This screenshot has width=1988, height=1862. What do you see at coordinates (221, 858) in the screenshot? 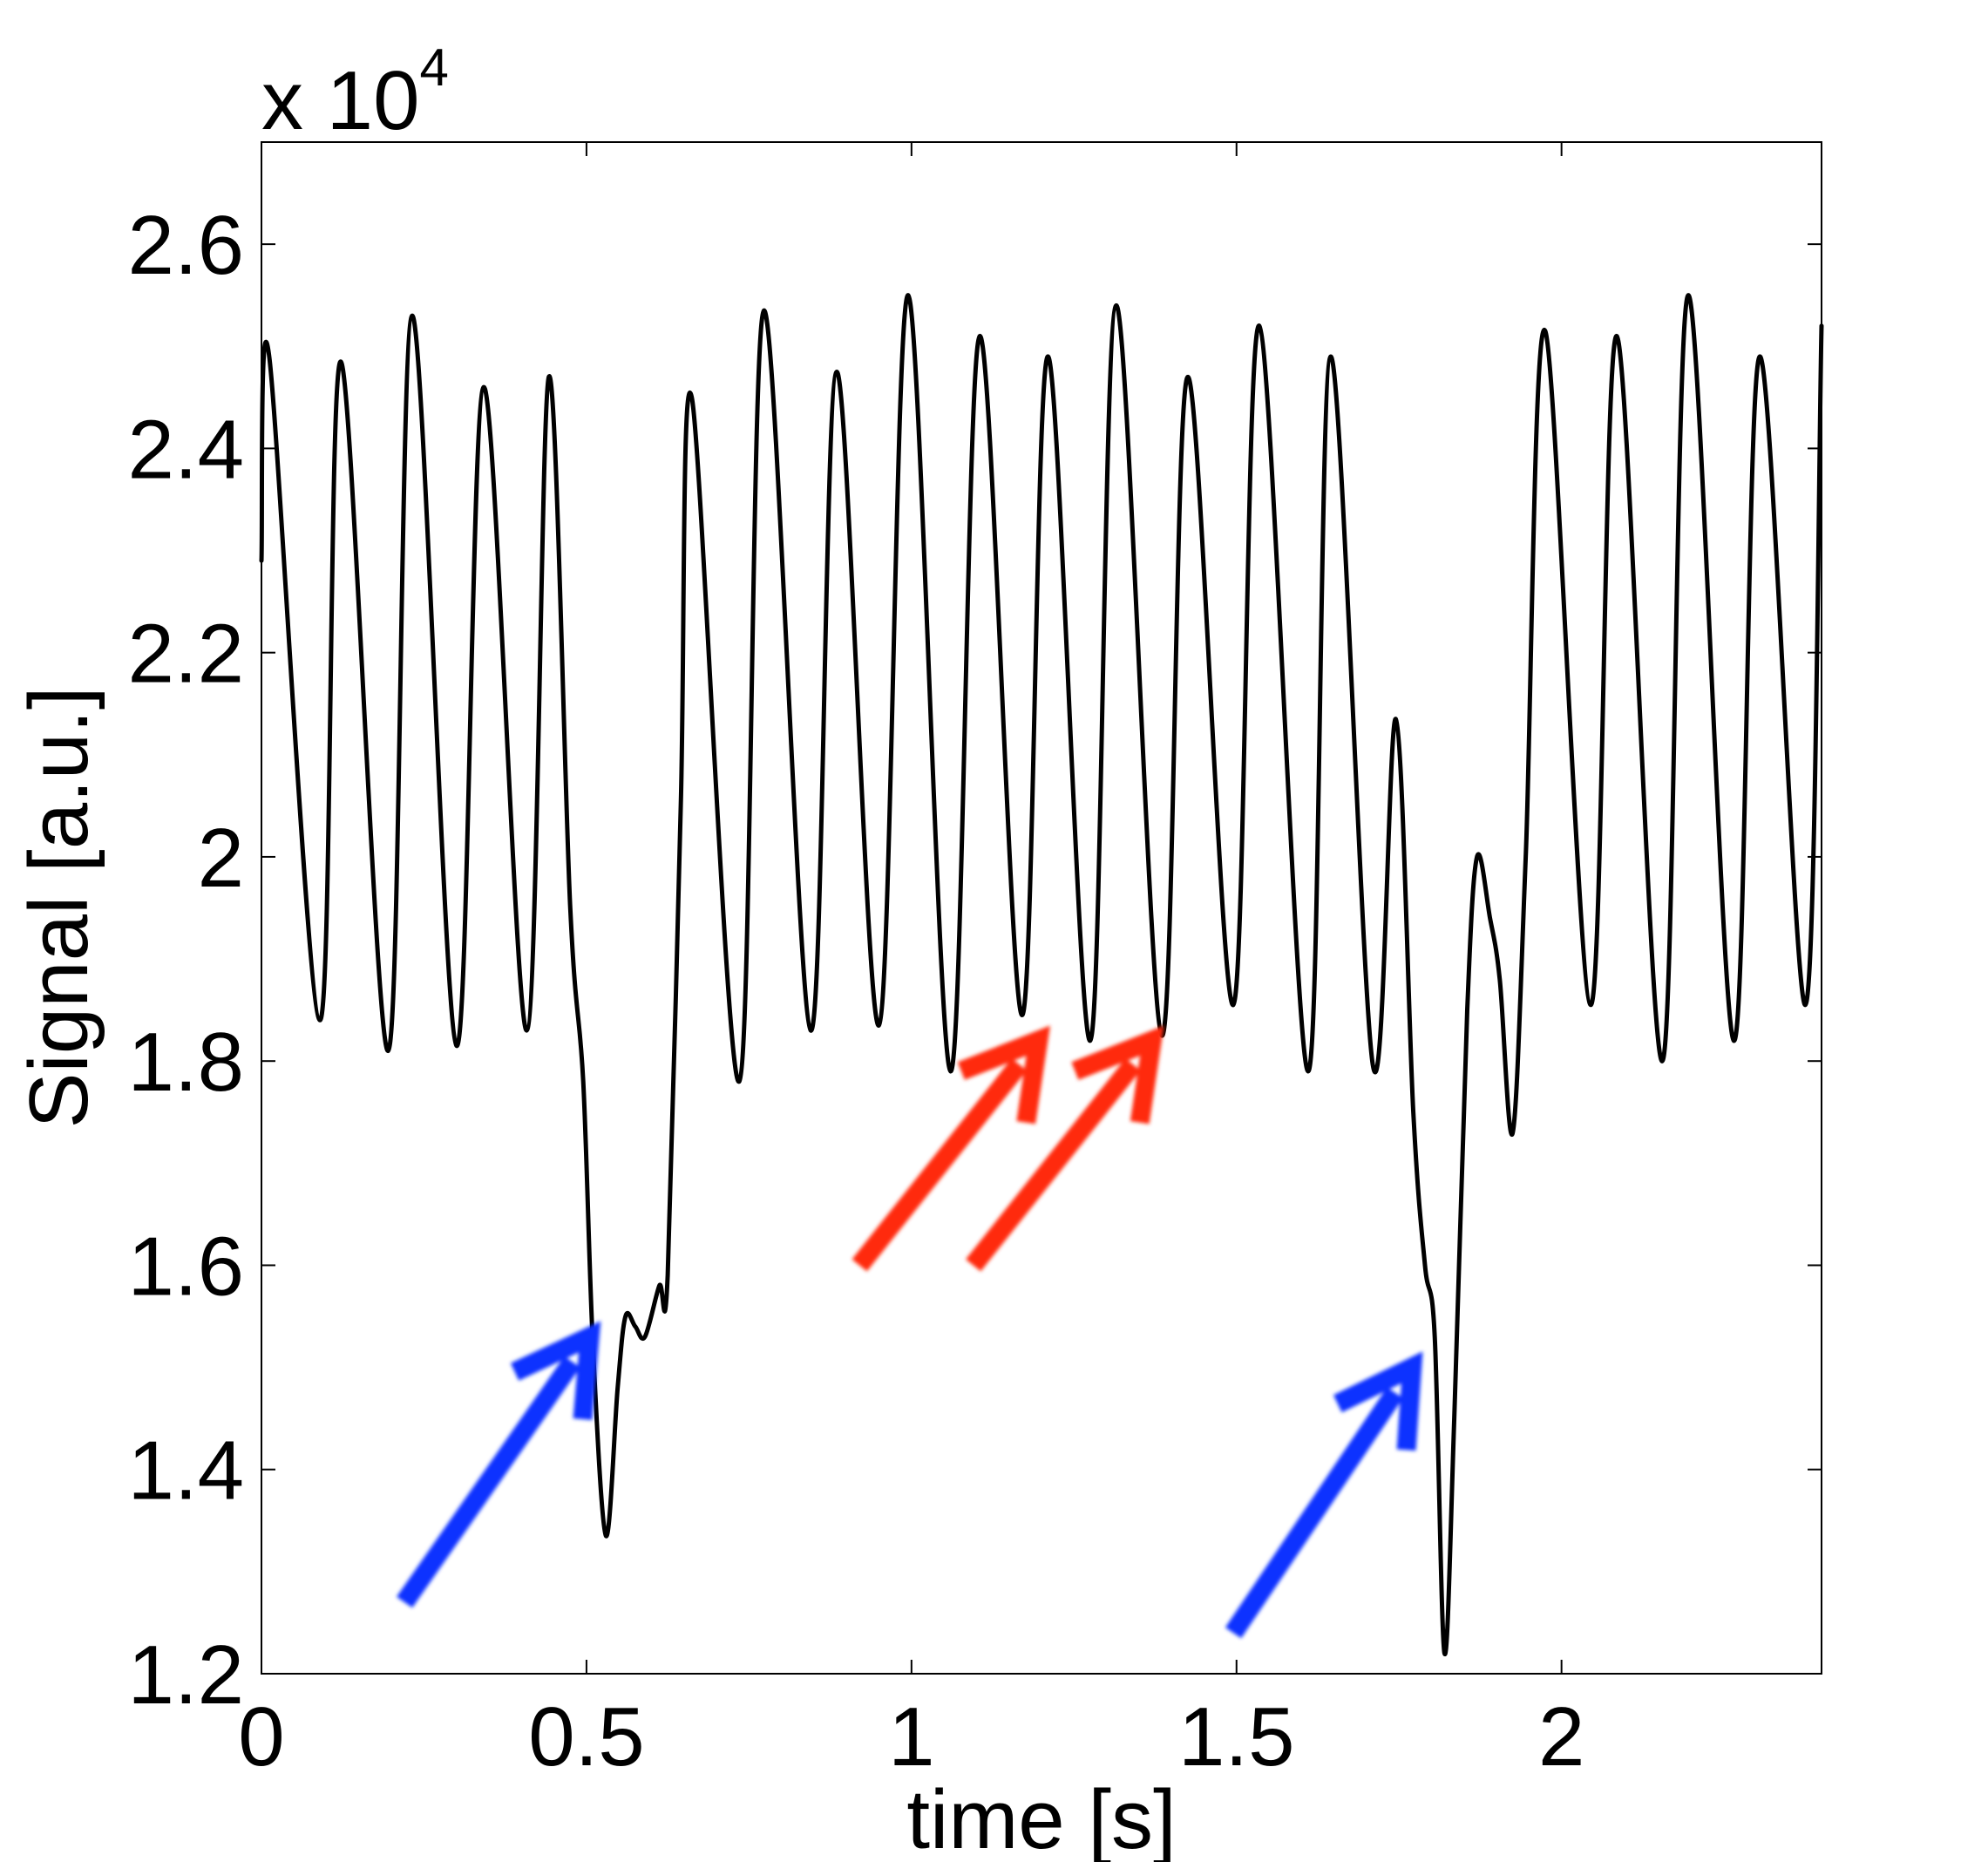
I see `y-tick-label: 2` at bounding box center [221, 858].